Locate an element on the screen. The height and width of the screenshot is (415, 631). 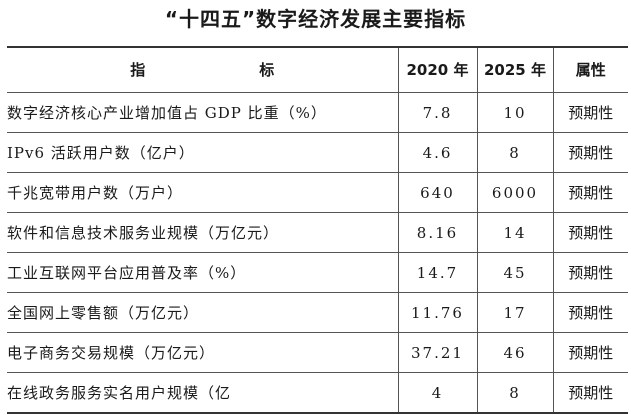
table-row: 在线政务服务实名用户规模（亿 4 8 预期性 is located at coordinates (317, 392).